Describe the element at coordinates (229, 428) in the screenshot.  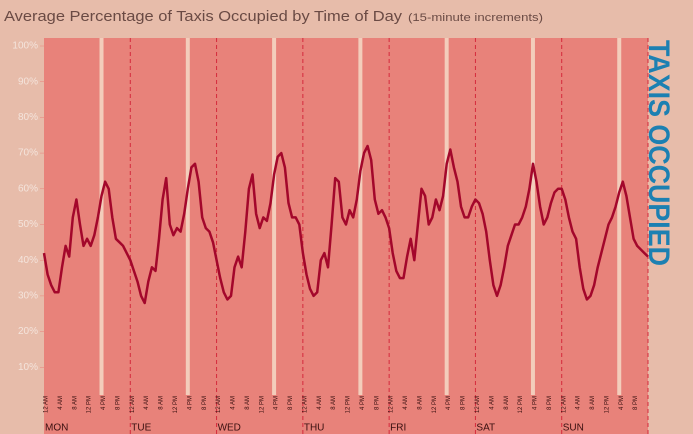
I see `day-label: WED` at that location.